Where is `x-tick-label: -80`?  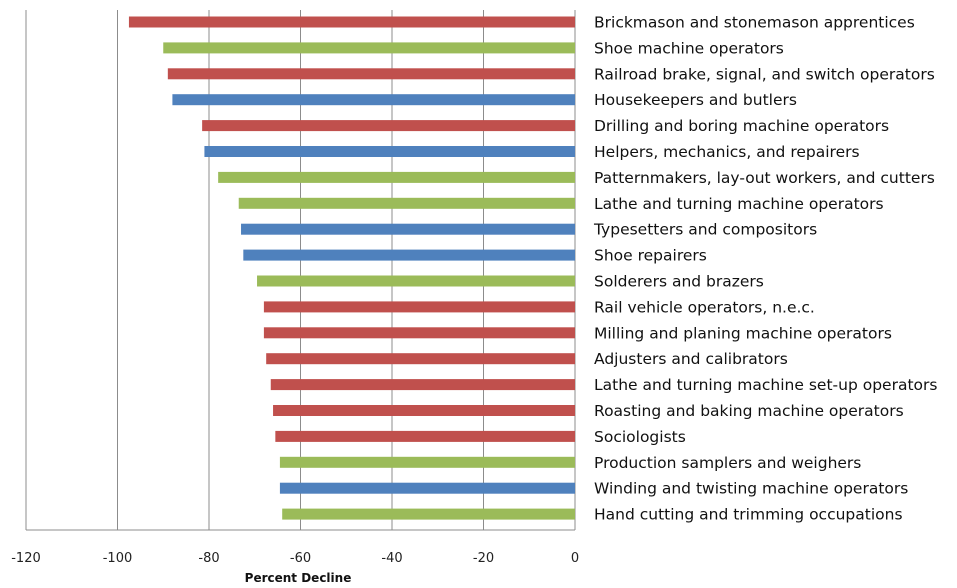
x-tick-label: -80 is located at coordinates (208, 558).